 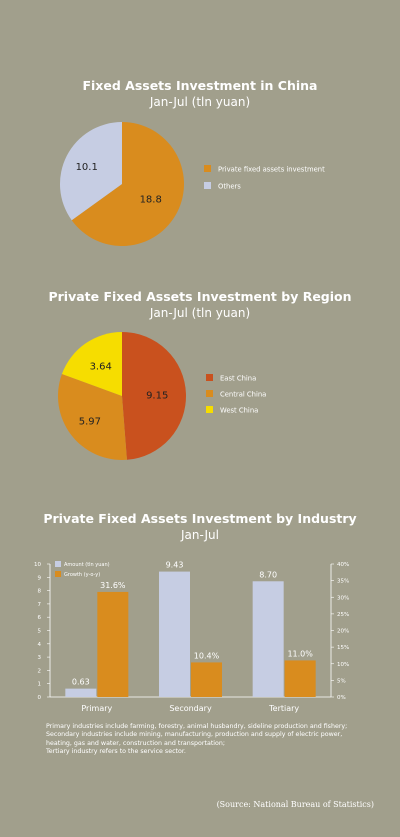 What do you see at coordinates (37, 565) in the screenshot?
I see `left-tick-label: 10` at bounding box center [37, 565].